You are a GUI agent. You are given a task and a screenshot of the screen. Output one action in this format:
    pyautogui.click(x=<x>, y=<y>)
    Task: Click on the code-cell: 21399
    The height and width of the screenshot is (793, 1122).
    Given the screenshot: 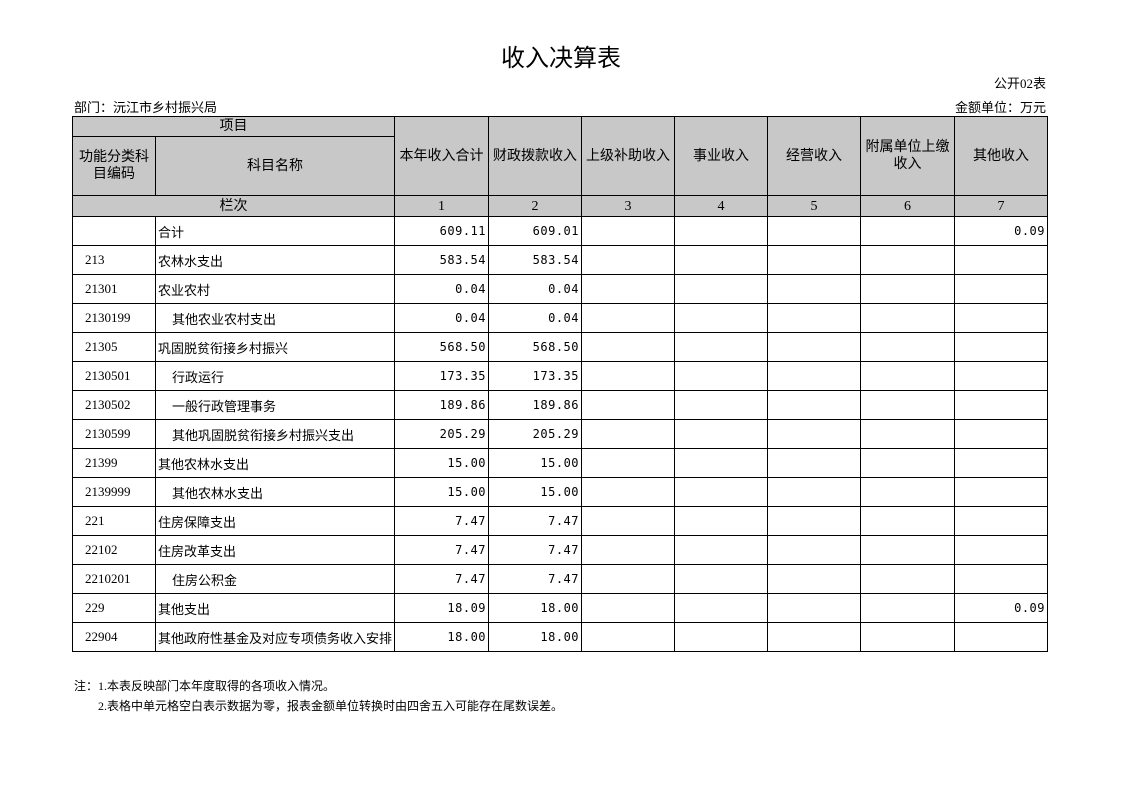 What is the action you would take?
    pyautogui.click(x=114, y=463)
    